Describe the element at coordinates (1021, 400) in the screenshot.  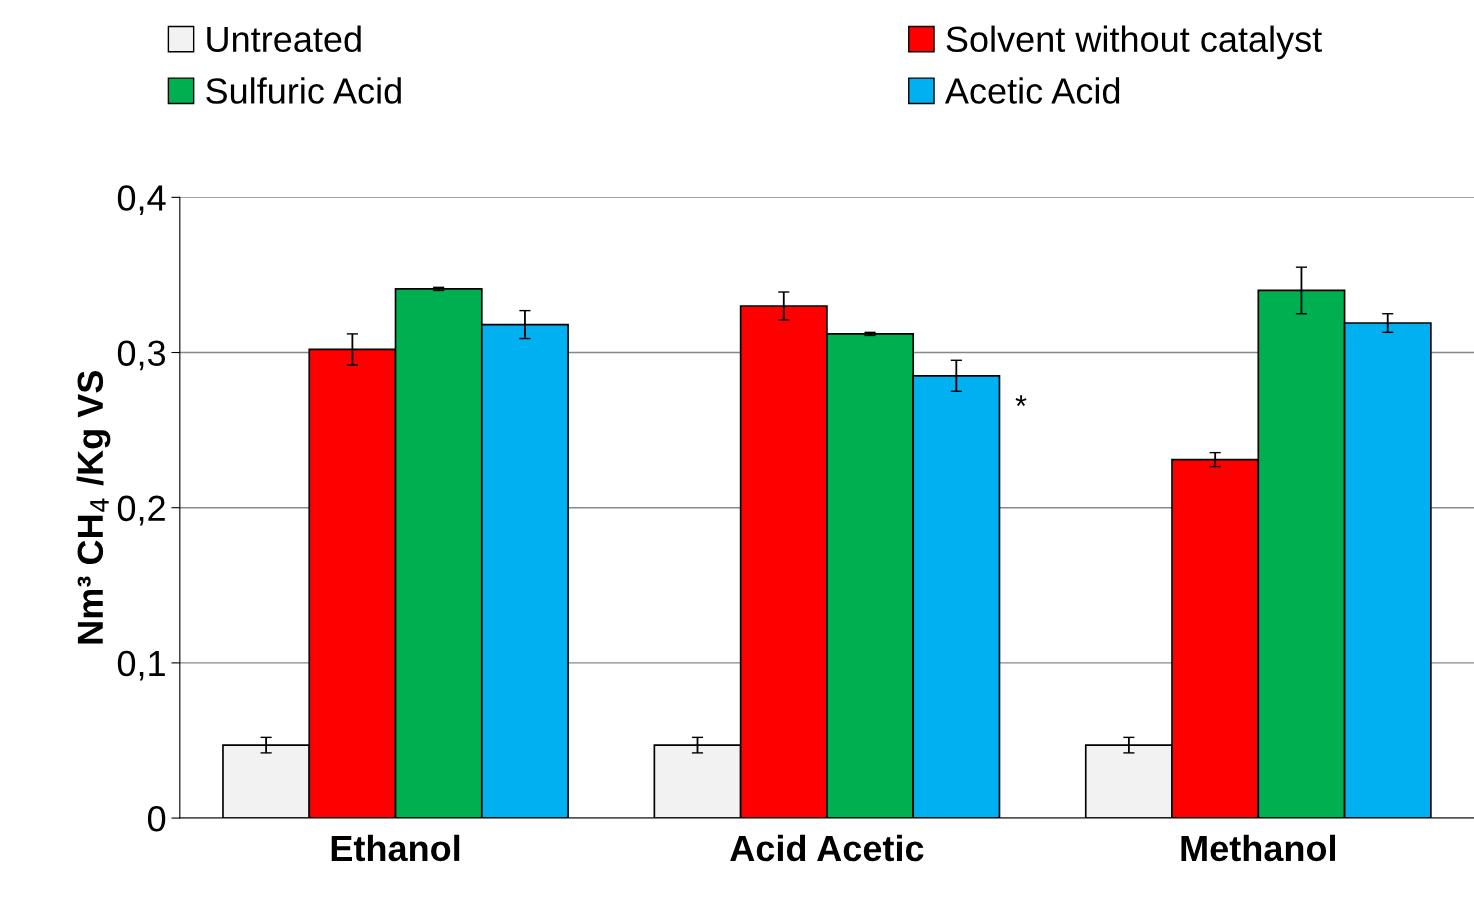
I see `annotation: *` at that location.